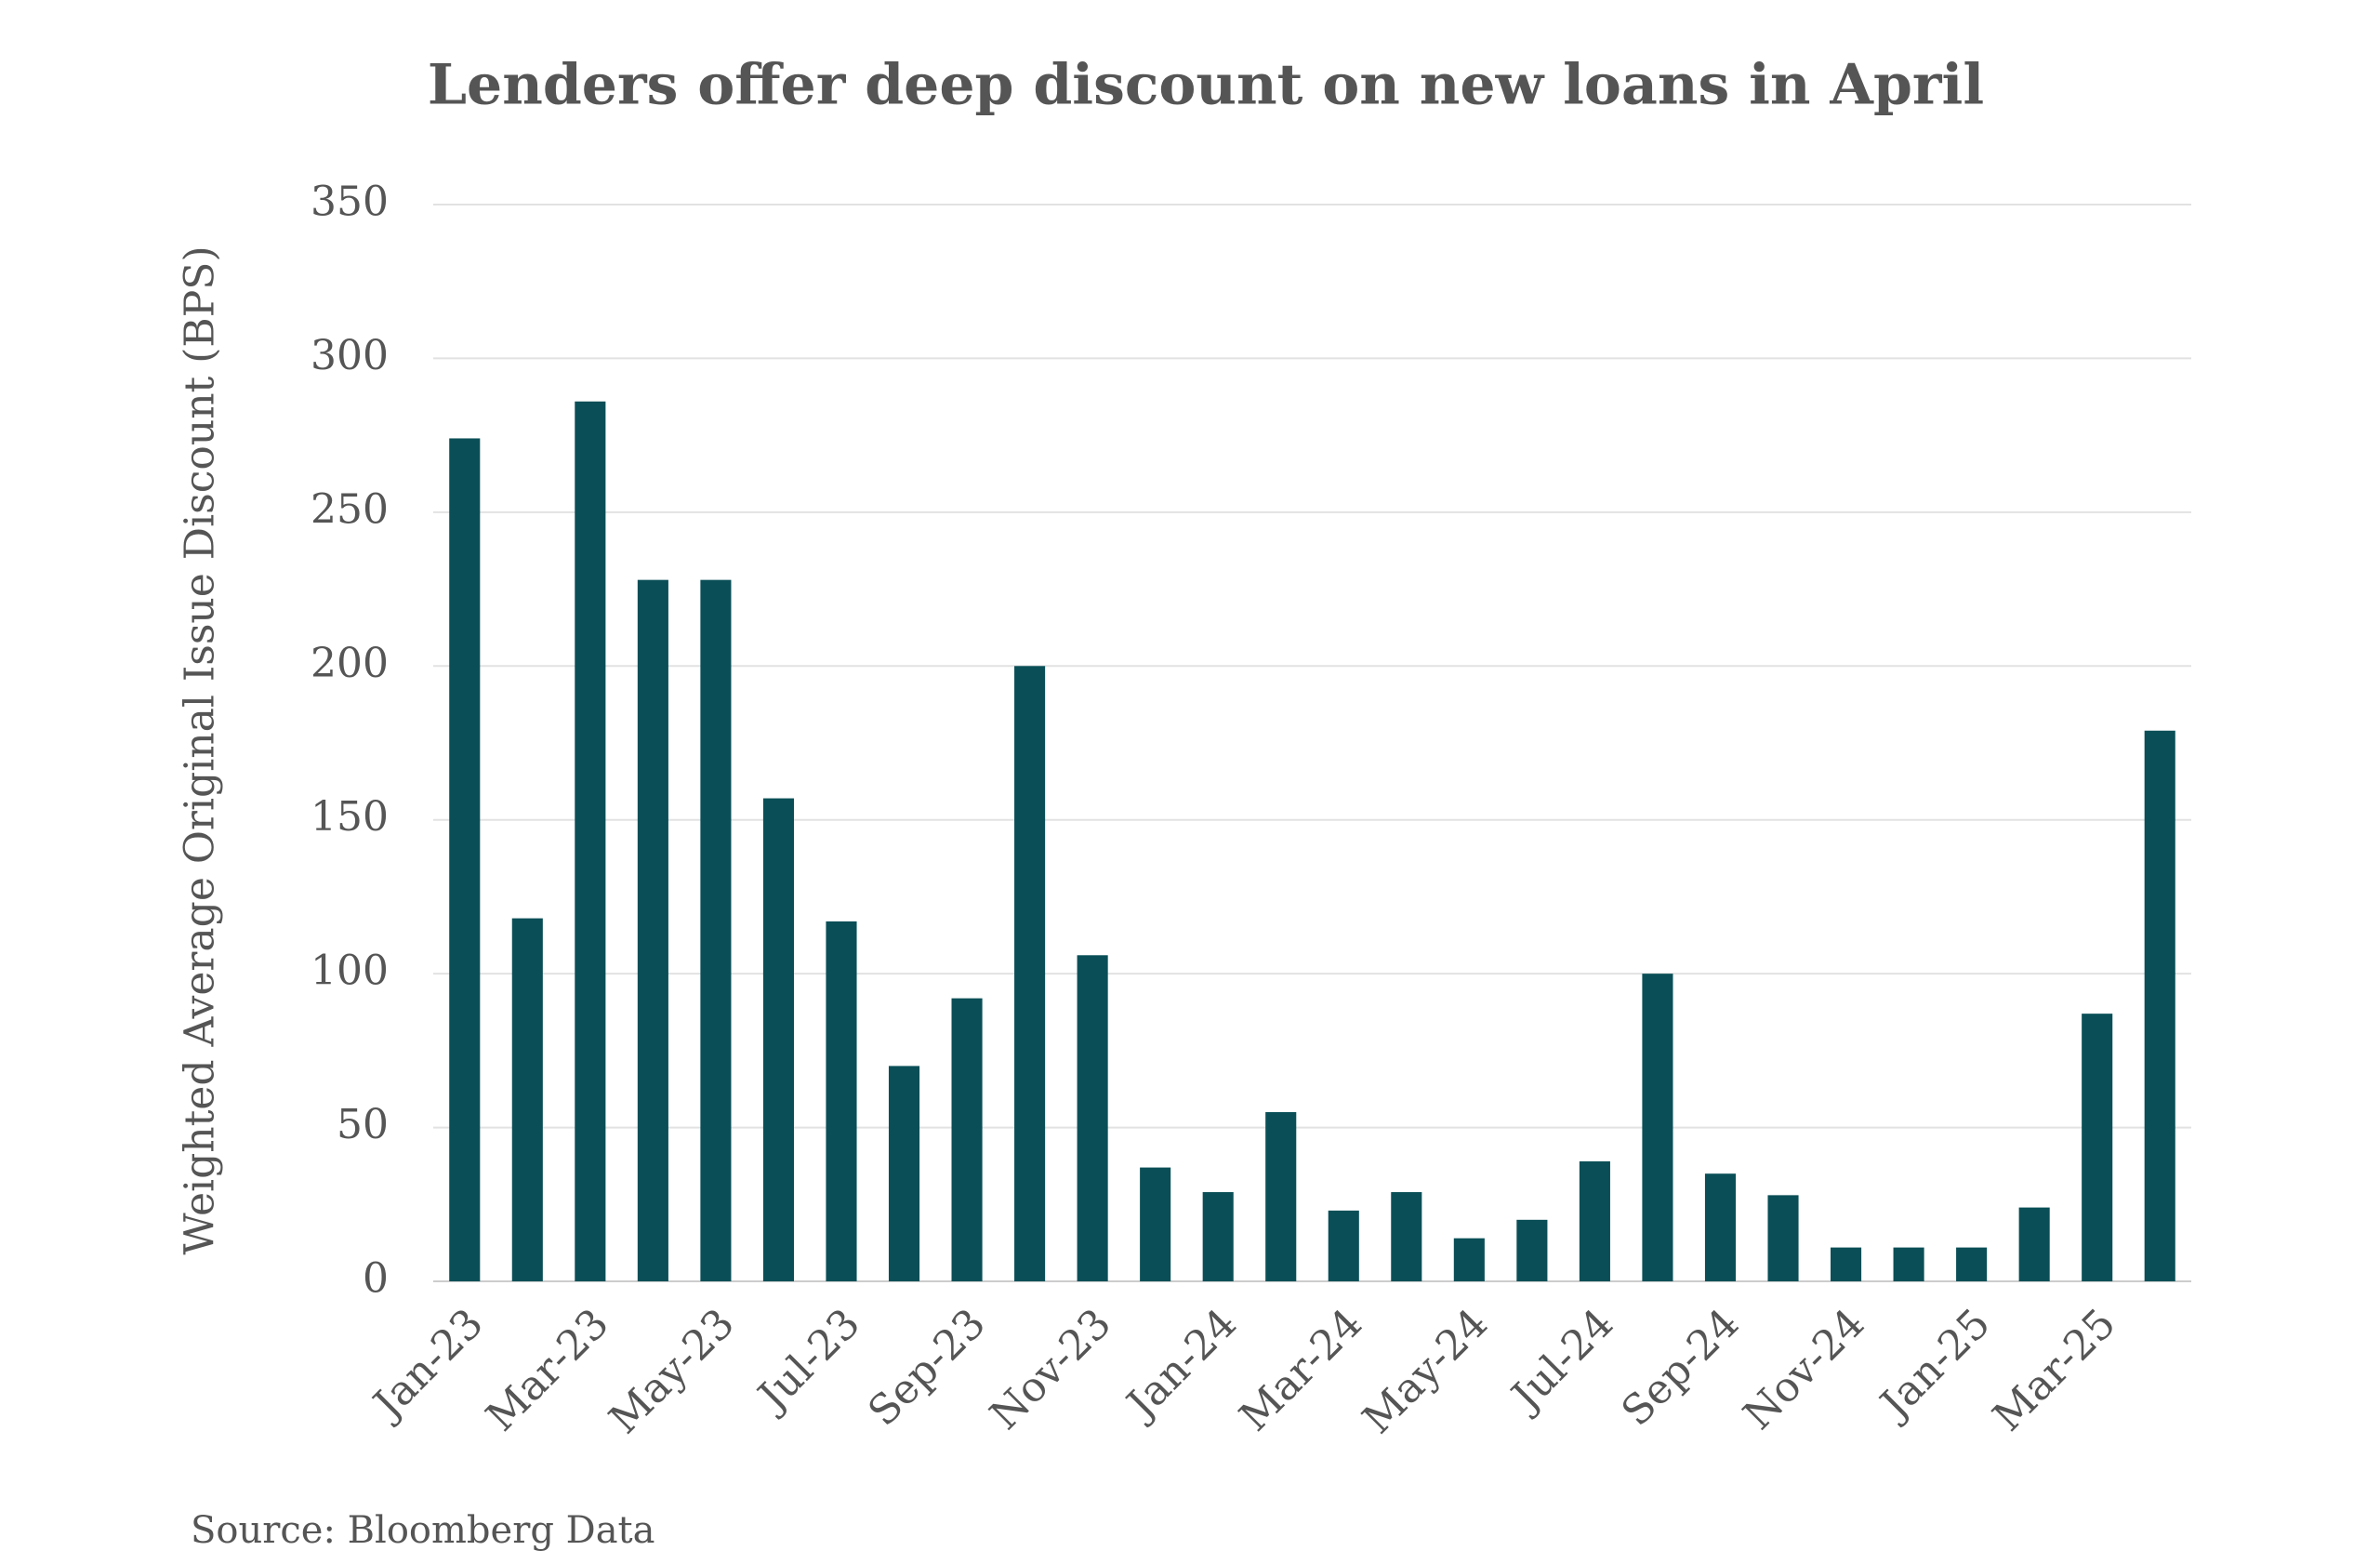 Image resolution: width=2380 pixels, height=1564 pixels. I want to click on x-tick-label: Mar-23, so click(547, 1370).